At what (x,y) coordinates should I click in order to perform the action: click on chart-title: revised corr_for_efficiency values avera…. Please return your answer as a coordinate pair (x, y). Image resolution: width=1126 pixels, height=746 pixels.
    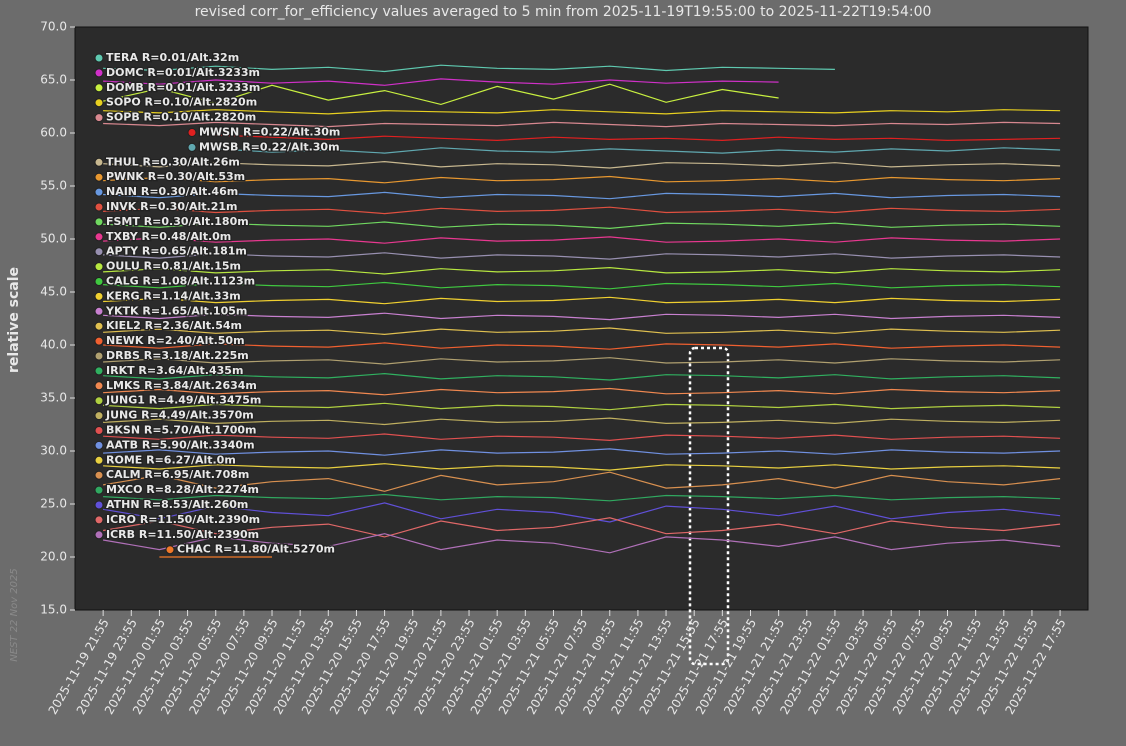
    Looking at the image, I should click on (563, 12).